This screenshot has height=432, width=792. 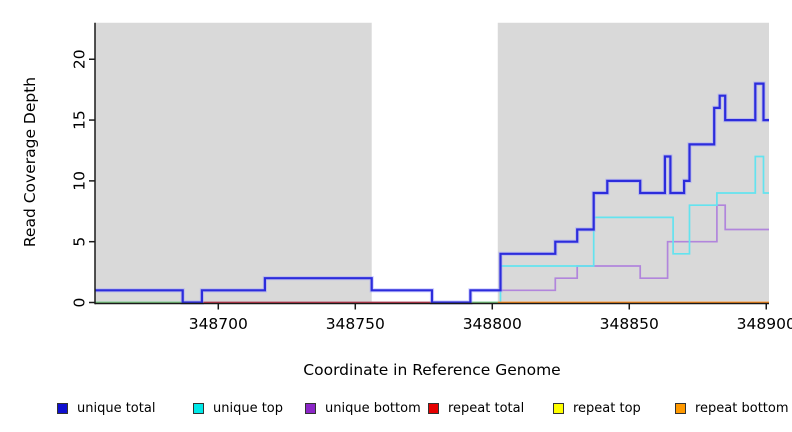 I want to click on legend-swatch-repeat-top, so click(x=558, y=408).